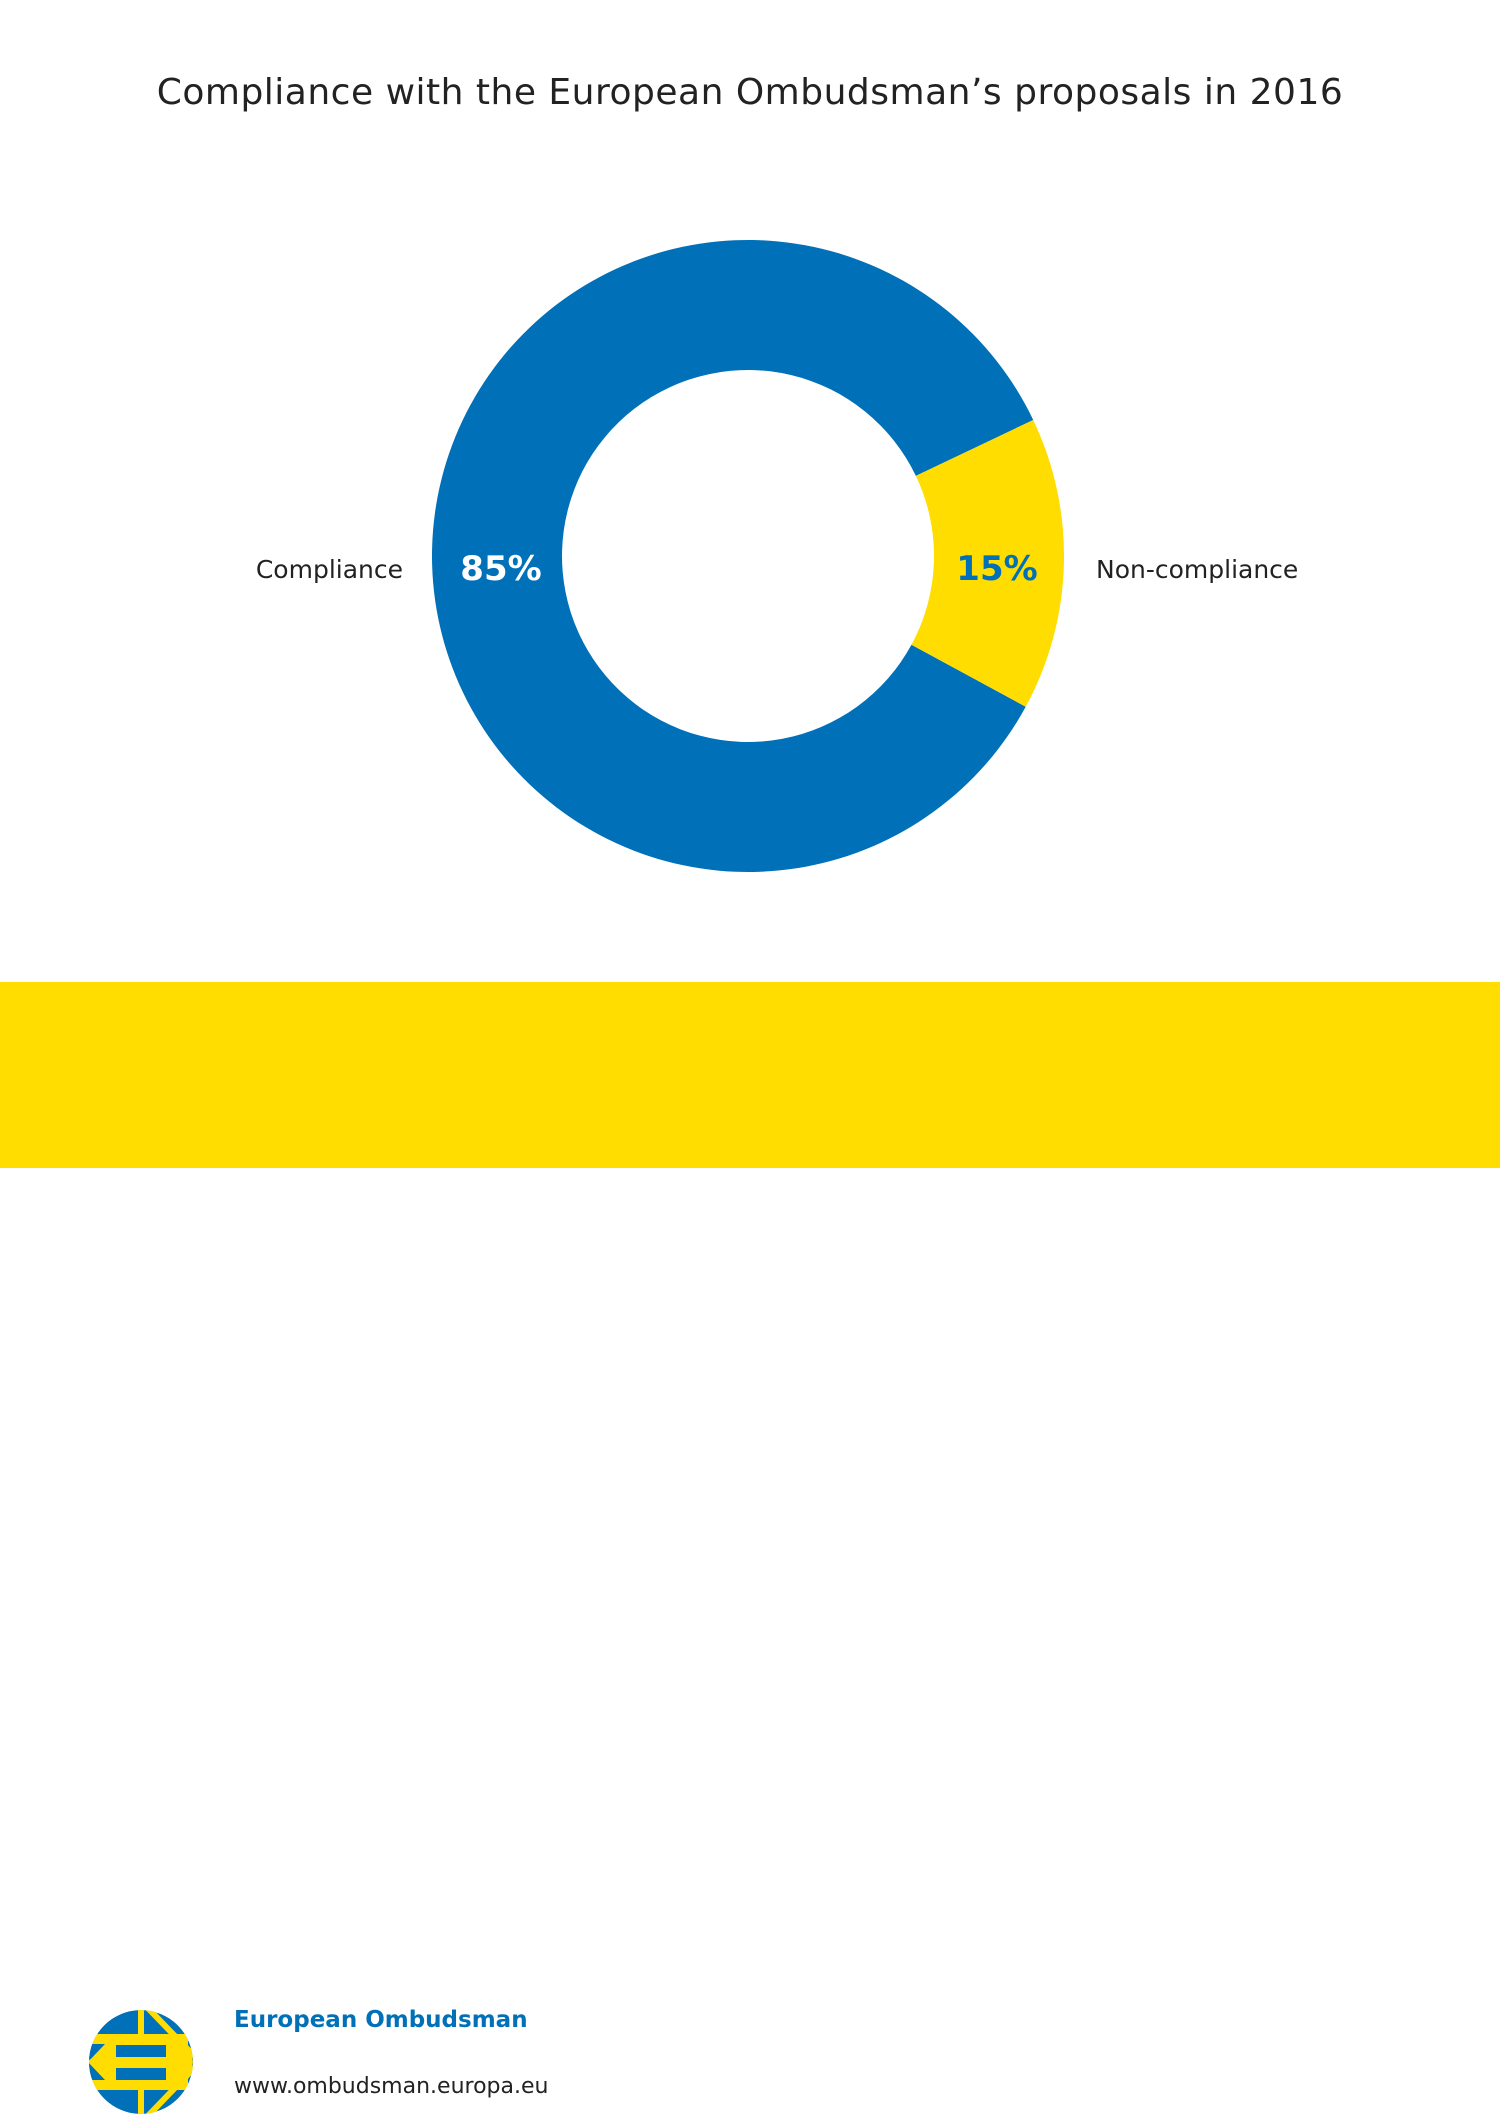 Image resolution: width=1500 pixels, height=2117 pixels. What do you see at coordinates (732, 556) in the screenshot?
I see `slice-compliance` at bounding box center [732, 556].